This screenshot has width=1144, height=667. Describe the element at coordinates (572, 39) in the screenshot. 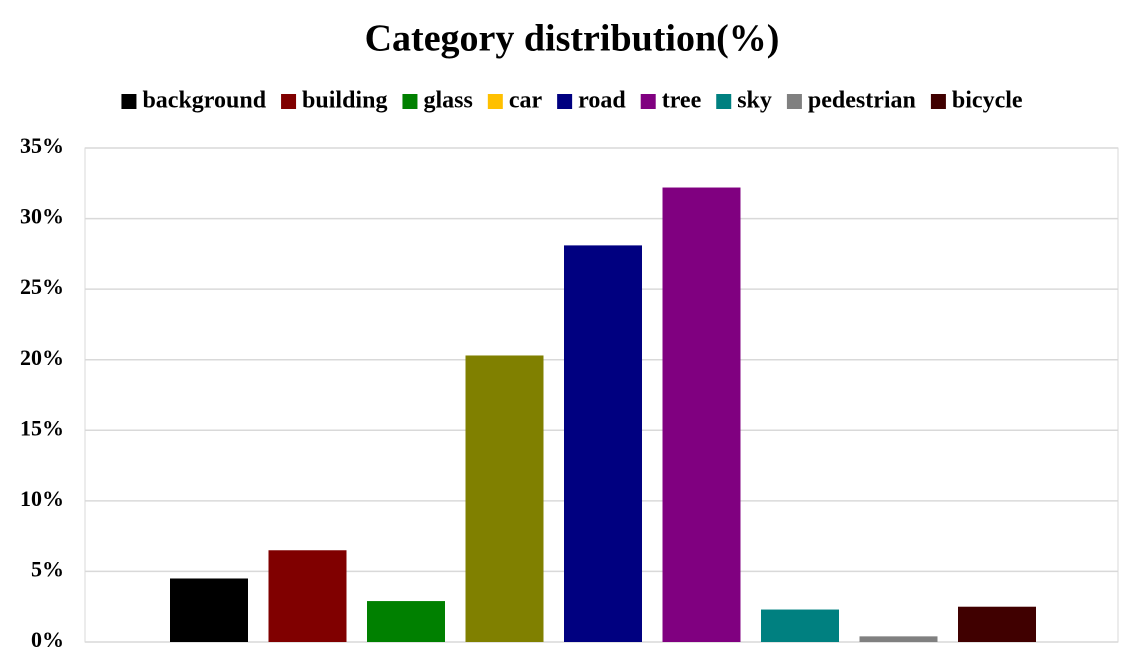

I see `chart-title: Category distribution(%)` at that location.